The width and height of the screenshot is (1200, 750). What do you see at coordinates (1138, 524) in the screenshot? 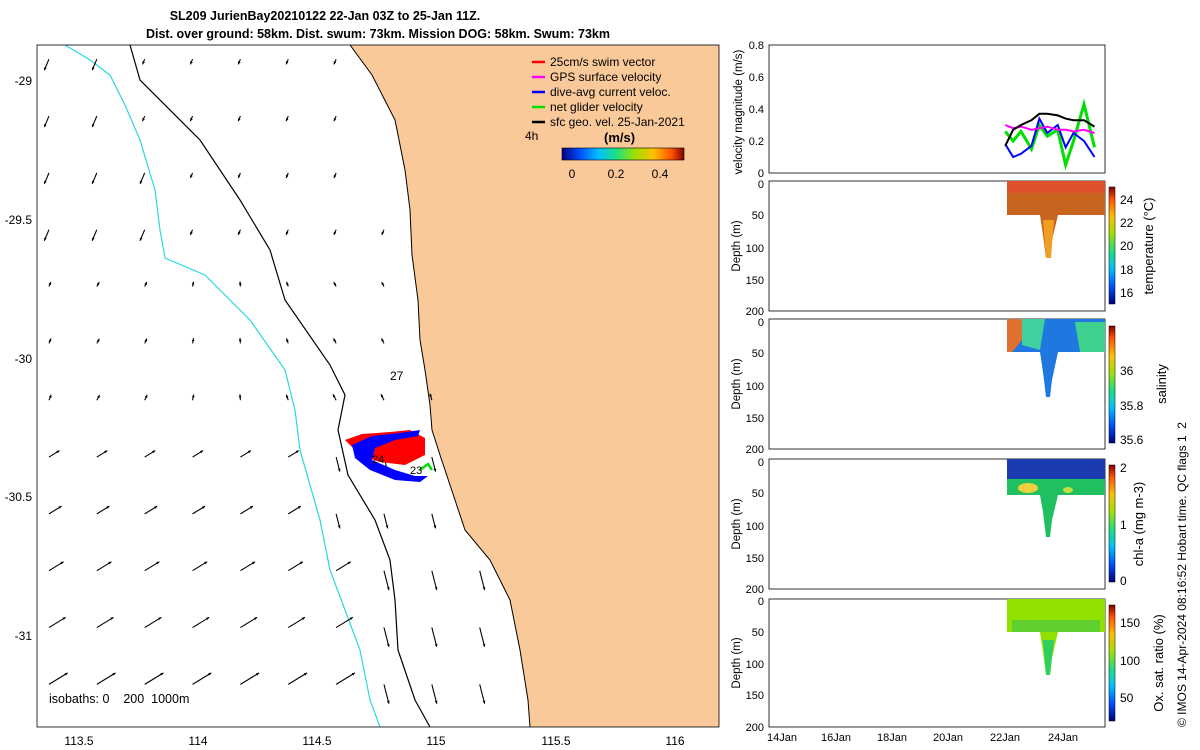
I see `chla-cblabel: chl-a (mg m-3)` at bounding box center [1138, 524].